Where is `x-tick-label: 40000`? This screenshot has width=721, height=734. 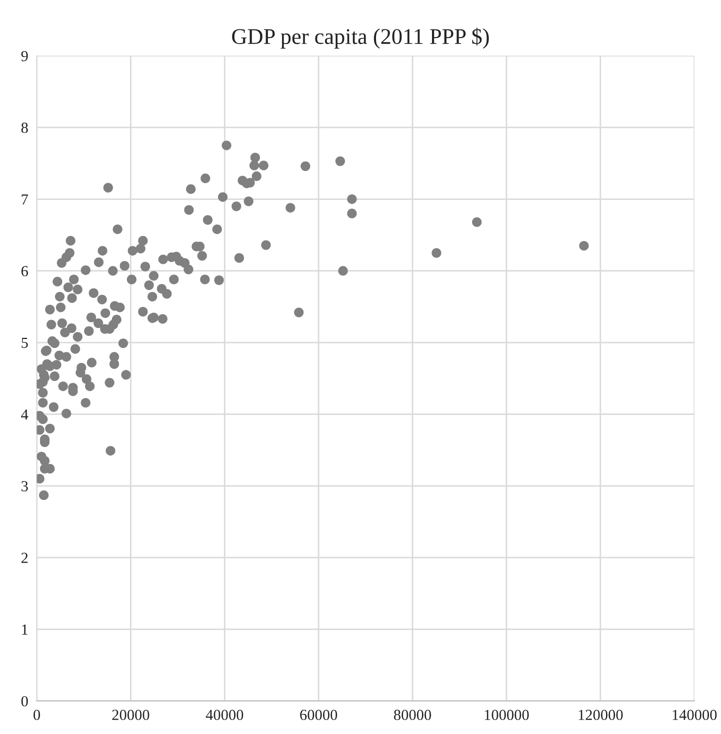
x-tick-label: 40000 is located at coordinates (225, 715).